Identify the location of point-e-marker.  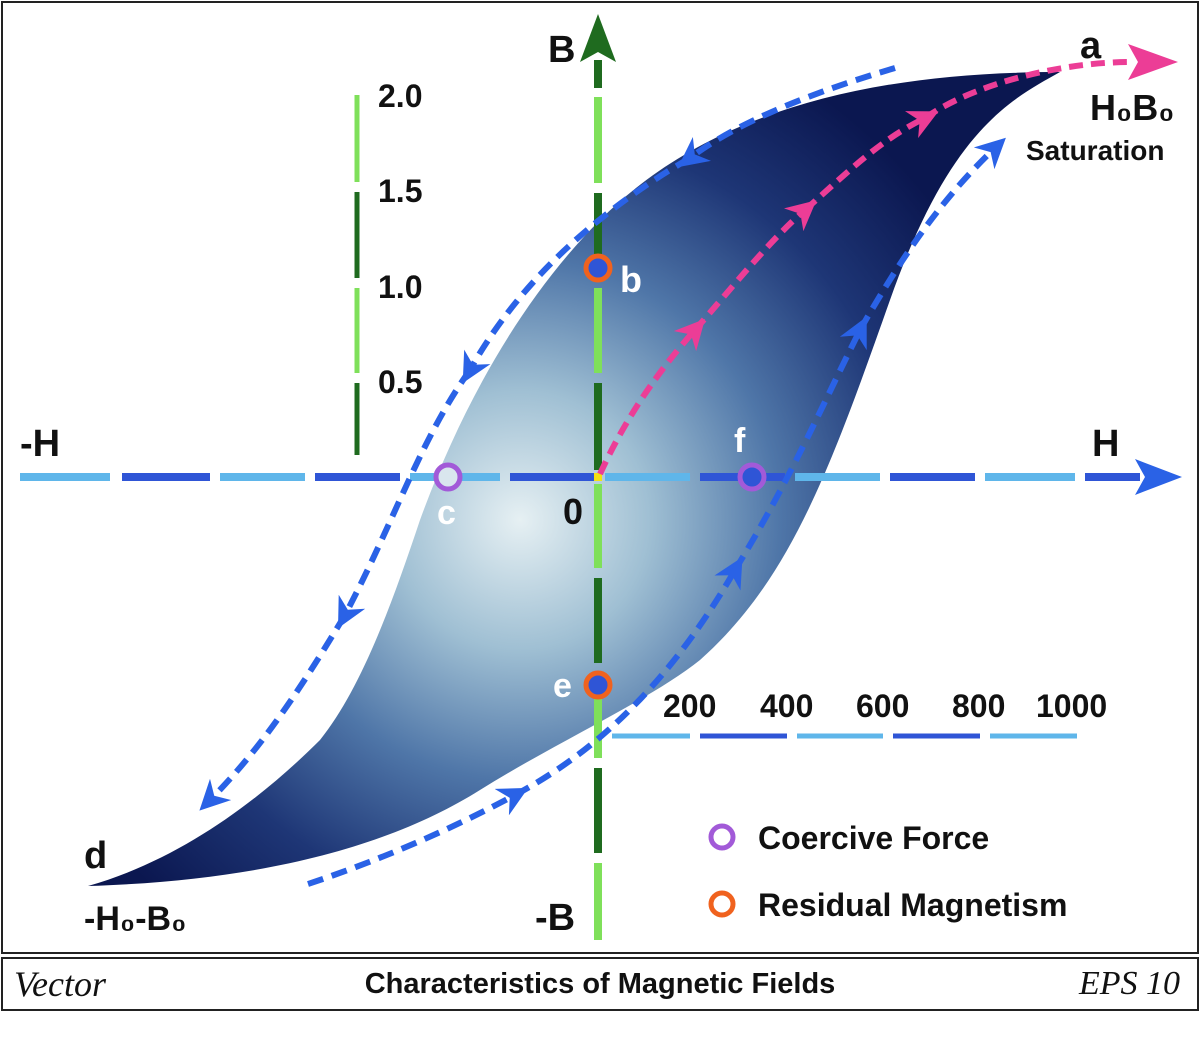
(598, 685).